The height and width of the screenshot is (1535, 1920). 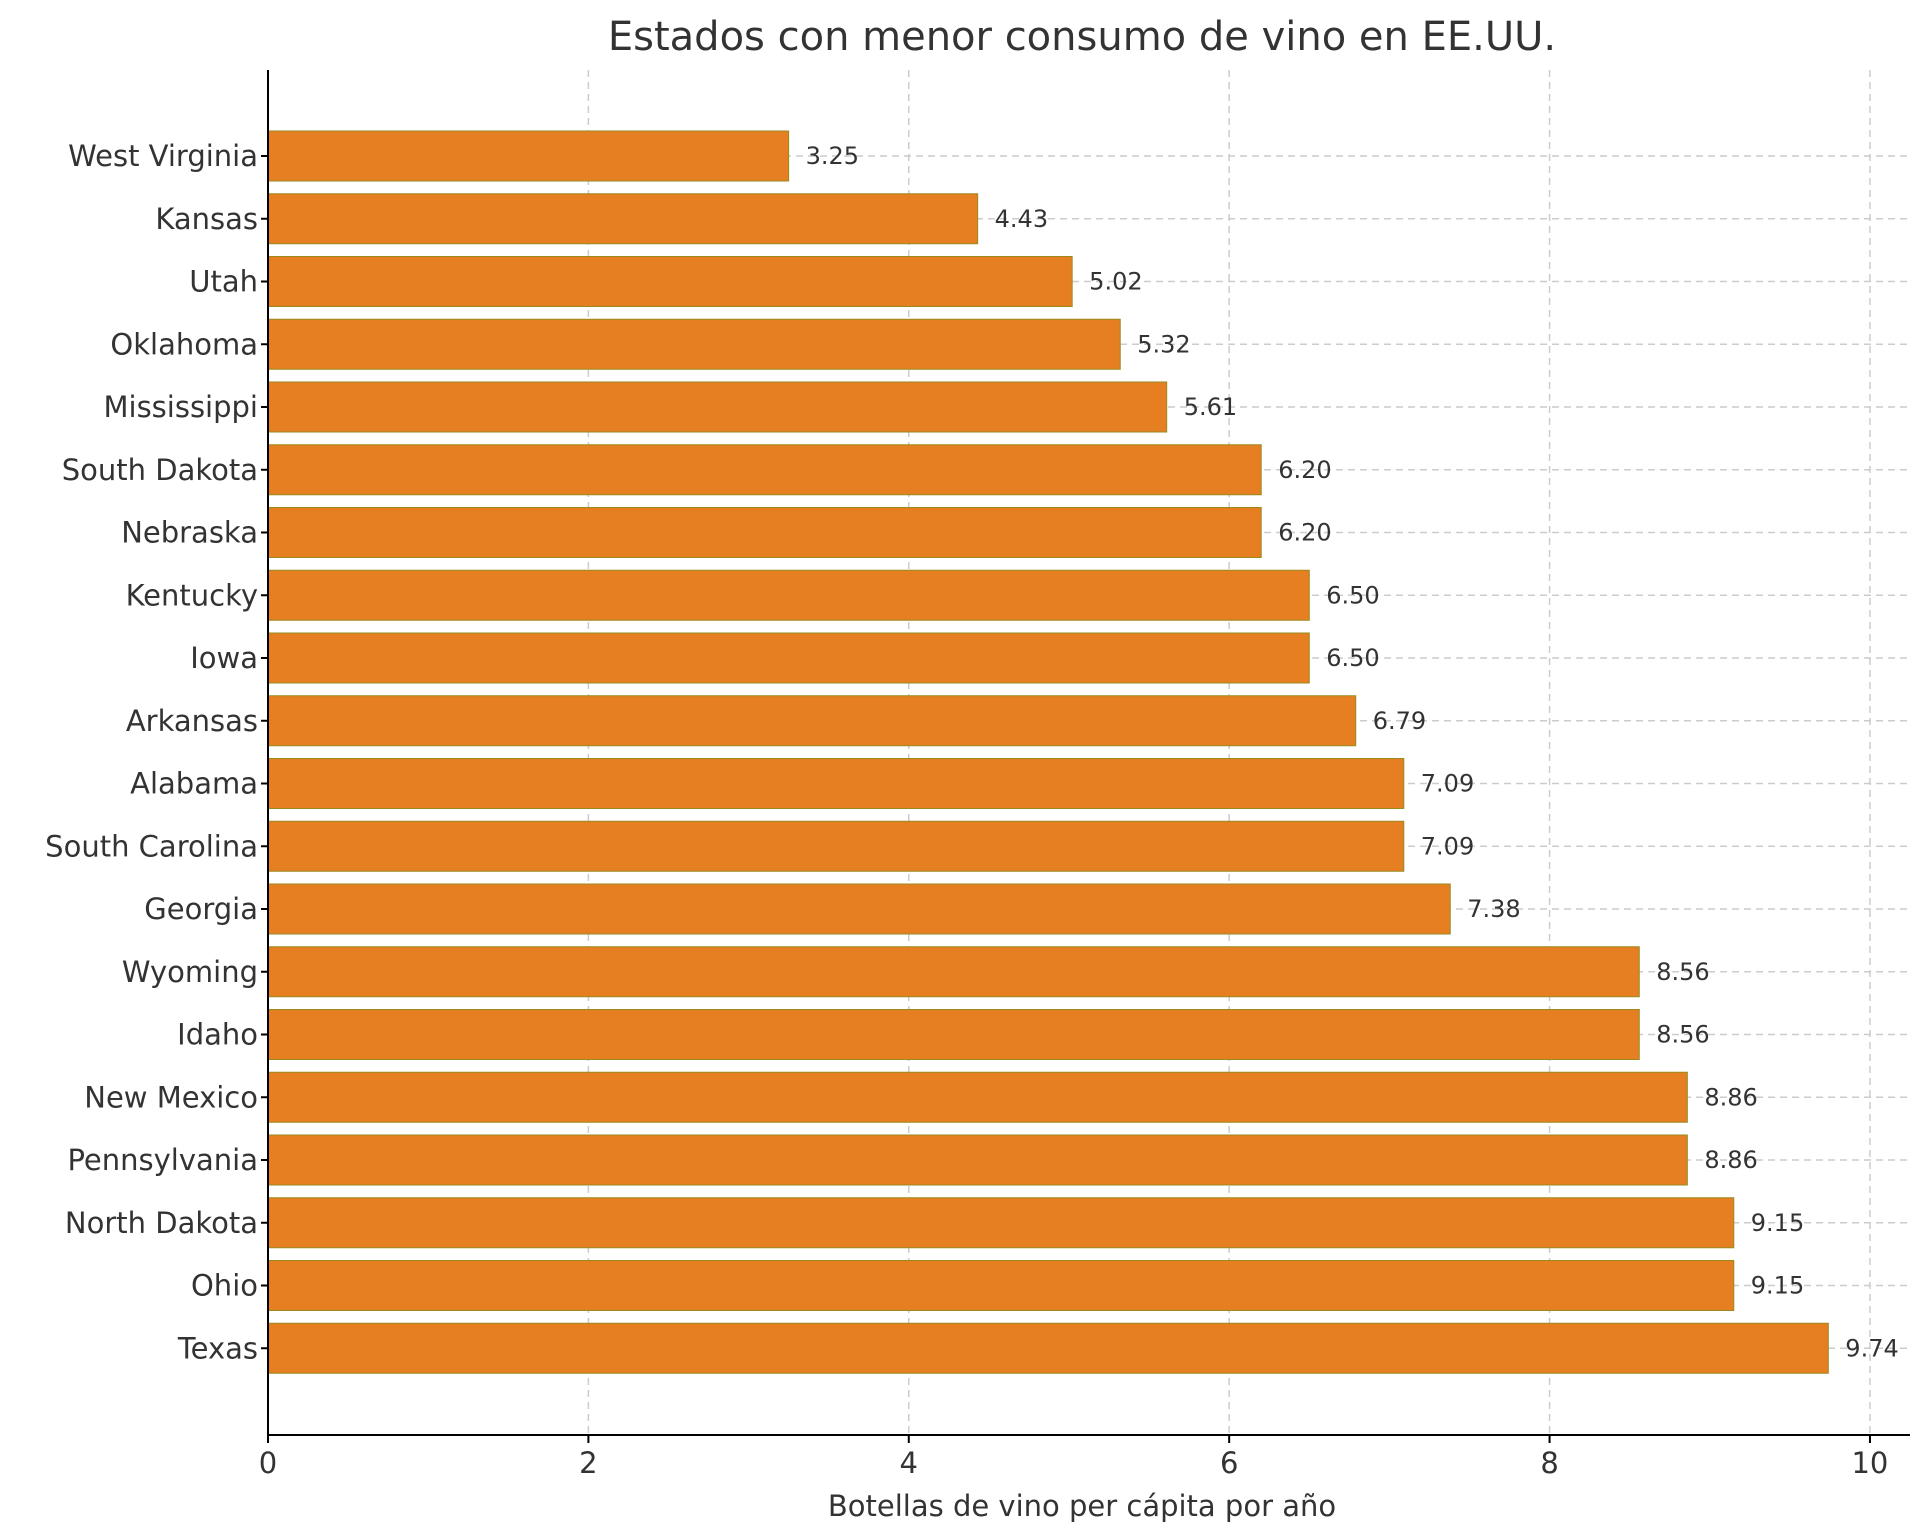 What do you see at coordinates (588, 1463) in the screenshot?
I see `x-tick-label: 2` at bounding box center [588, 1463].